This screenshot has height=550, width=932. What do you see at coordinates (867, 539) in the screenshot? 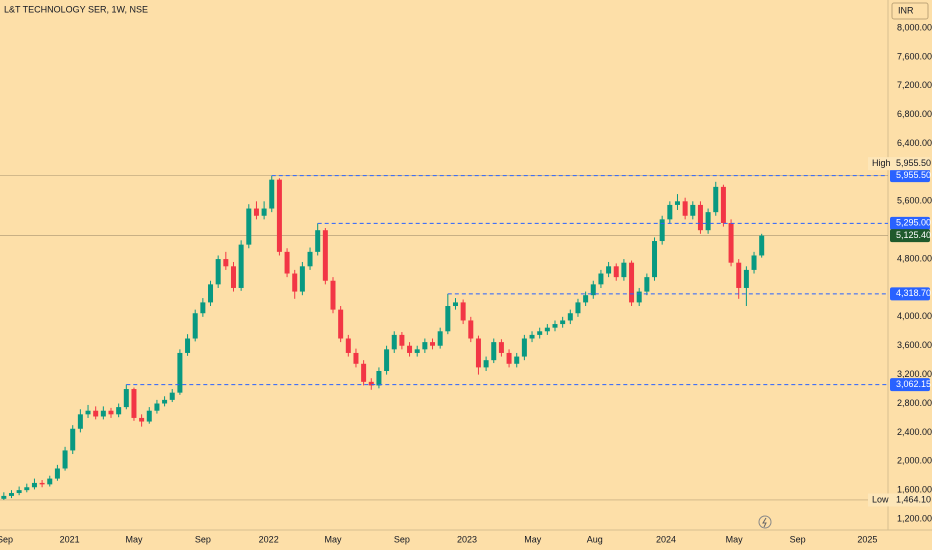
I see `x-tick-label: 2025` at bounding box center [867, 539].